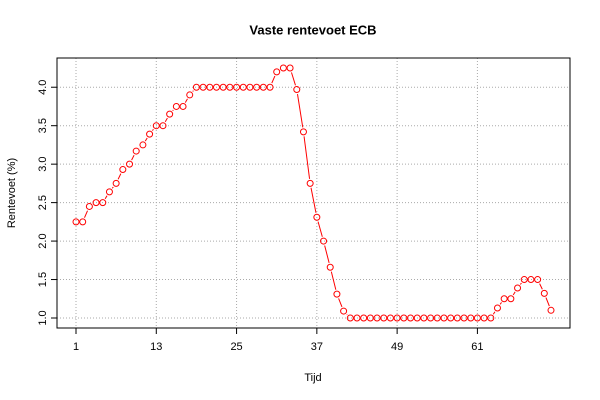  I want to click on x-tick-label: 25, so click(236, 347).